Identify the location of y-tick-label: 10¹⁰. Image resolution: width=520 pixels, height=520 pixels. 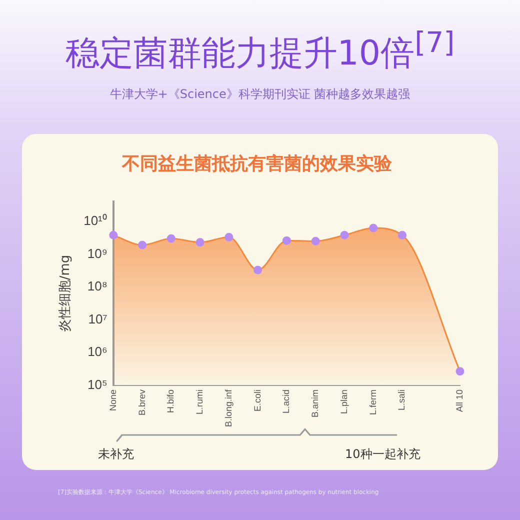
(96, 220).